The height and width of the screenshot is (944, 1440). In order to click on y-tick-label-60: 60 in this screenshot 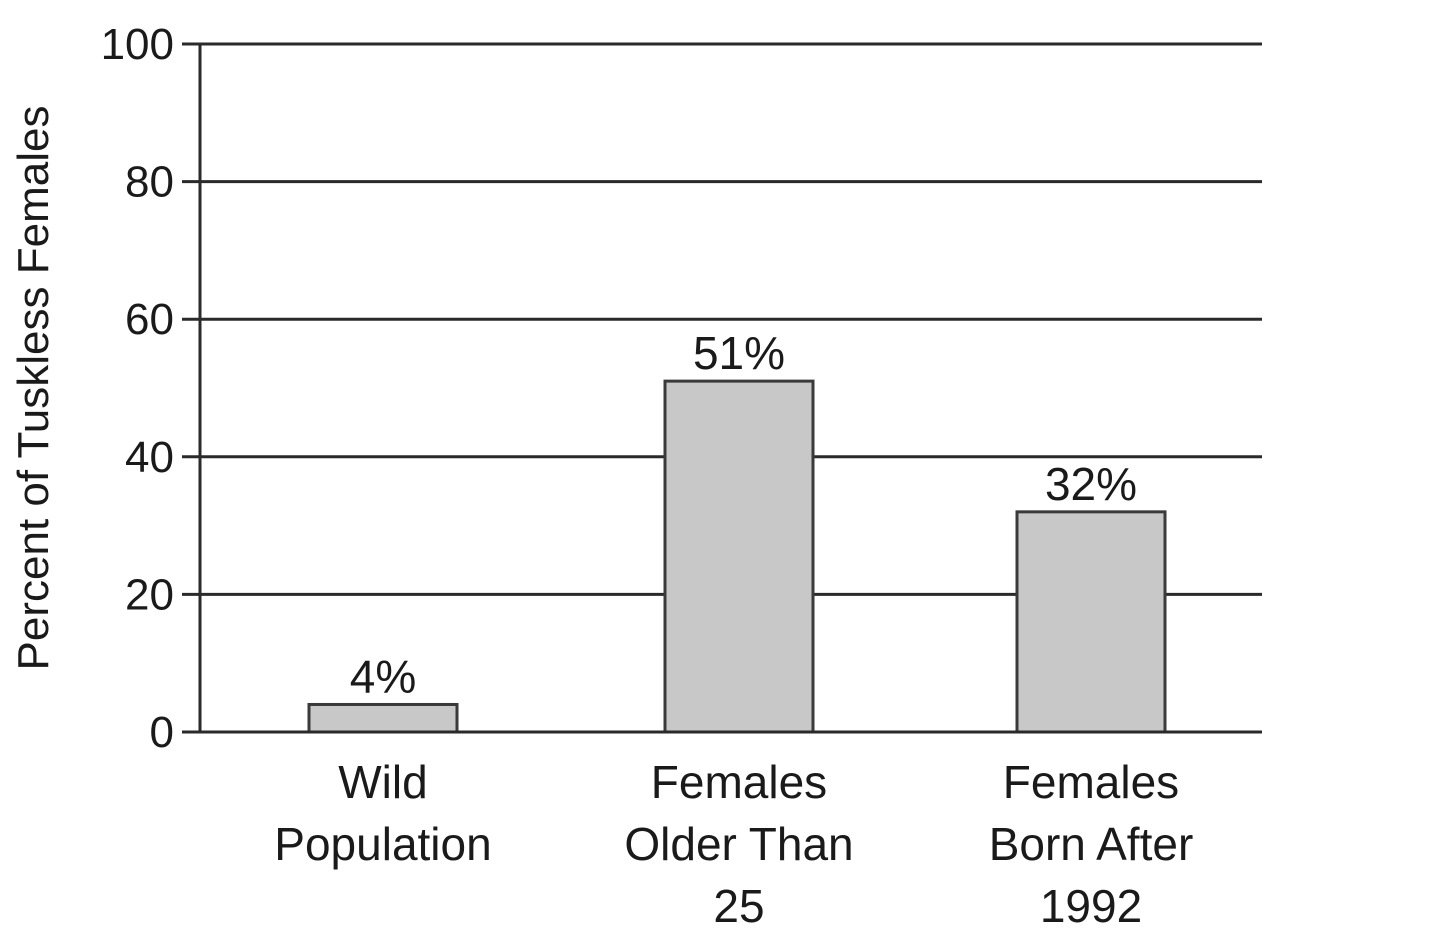, I will do `click(149, 319)`.